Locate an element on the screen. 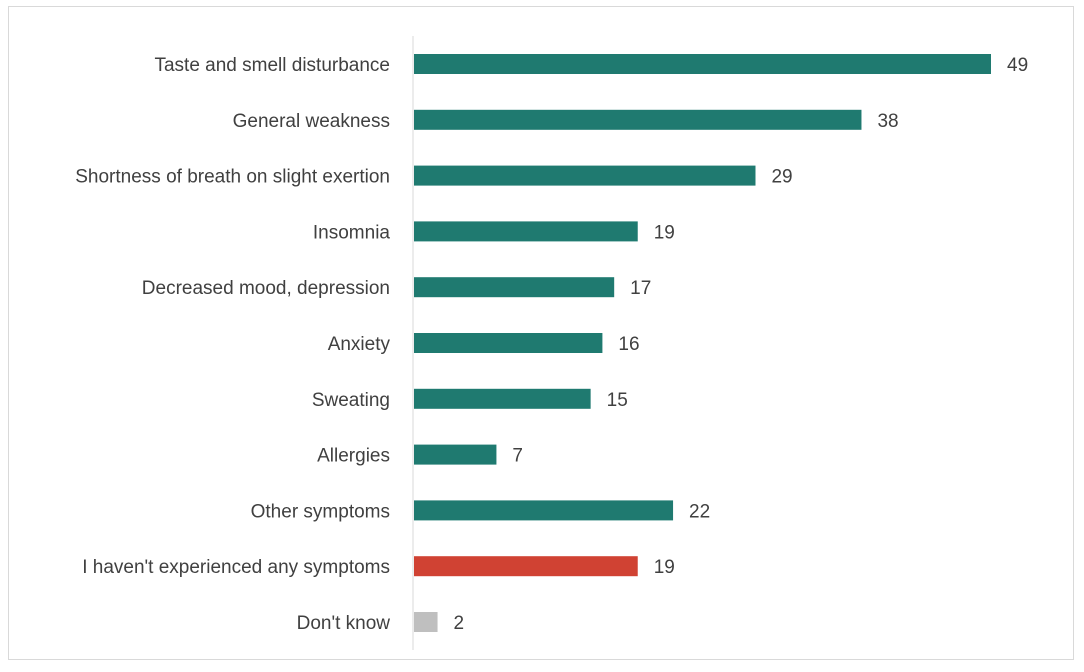 The image size is (1084, 672). category-label-9: I haven't experienced any symptoms is located at coordinates (236, 567).